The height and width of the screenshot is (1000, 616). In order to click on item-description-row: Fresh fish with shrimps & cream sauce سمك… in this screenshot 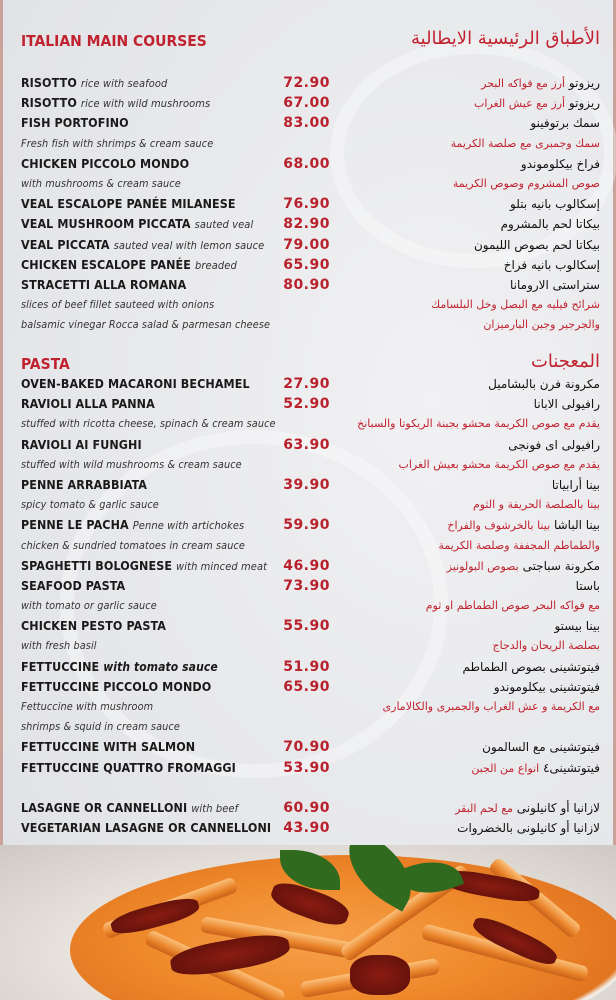, I will do `click(310, 144)`.